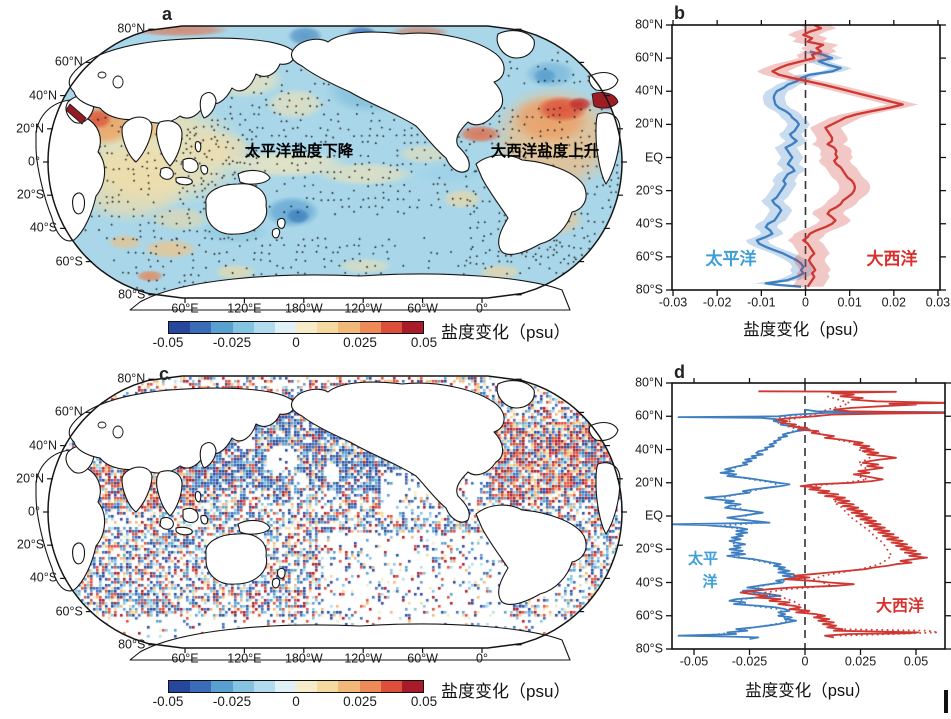  What do you see at coordinates (545, 151) in the screenshot?
I see `atlantic-annotation: 大西洋盐度上升` at bounding box center [545, 151].